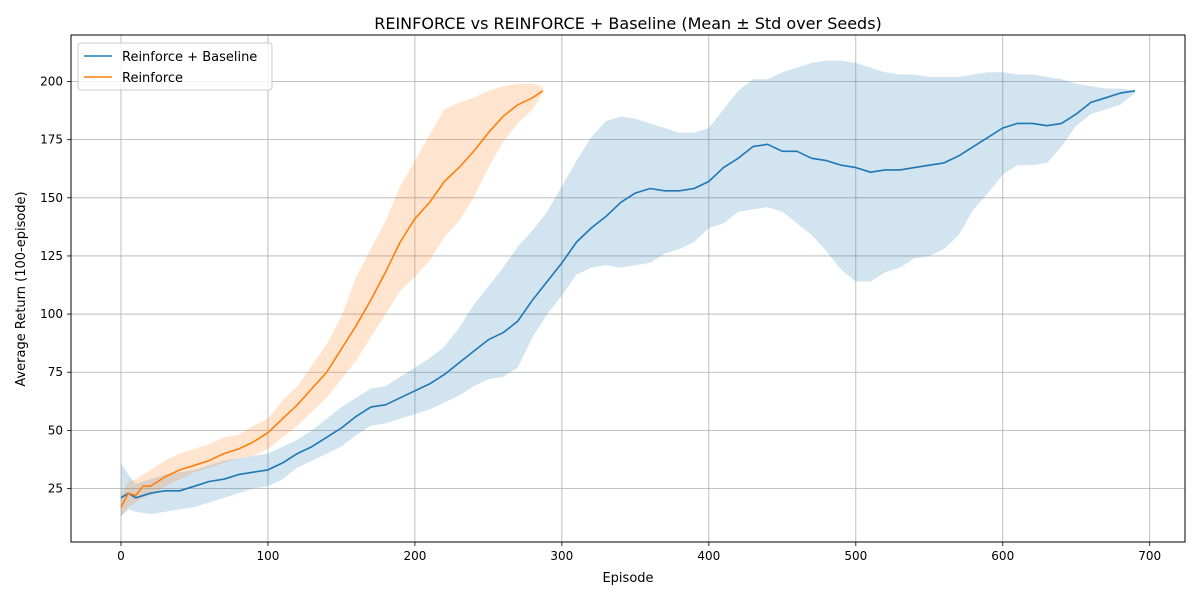 The width and height of the screenshot is (1200, 600). What do you see at coordinates (189, 57) in the screenshot?
I see `legend-label-reinforce-baseline: Reinforce + Baseline` at bounding box center [189, 57].